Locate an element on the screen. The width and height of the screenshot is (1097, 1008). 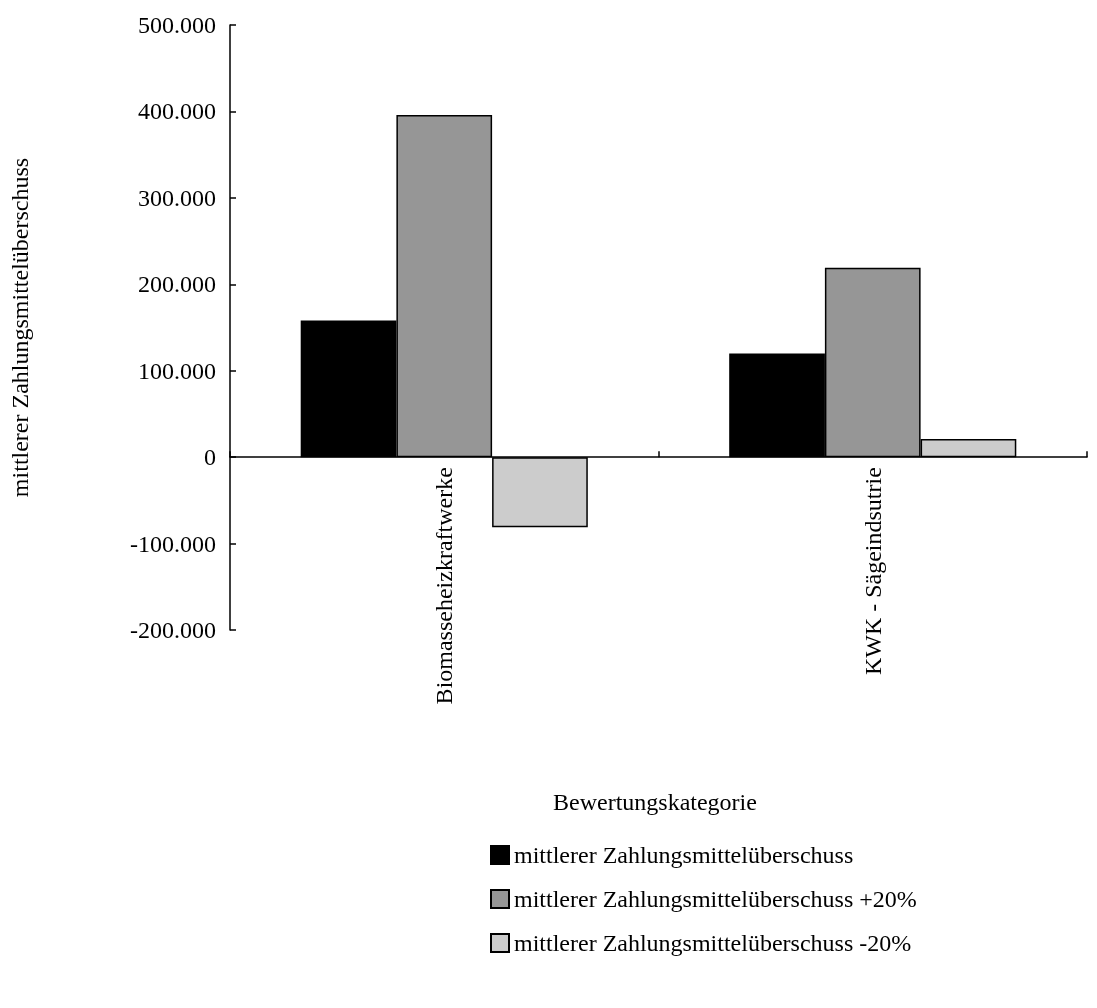
y-tick-label: 500.000 is located at coordinates (177, 25).